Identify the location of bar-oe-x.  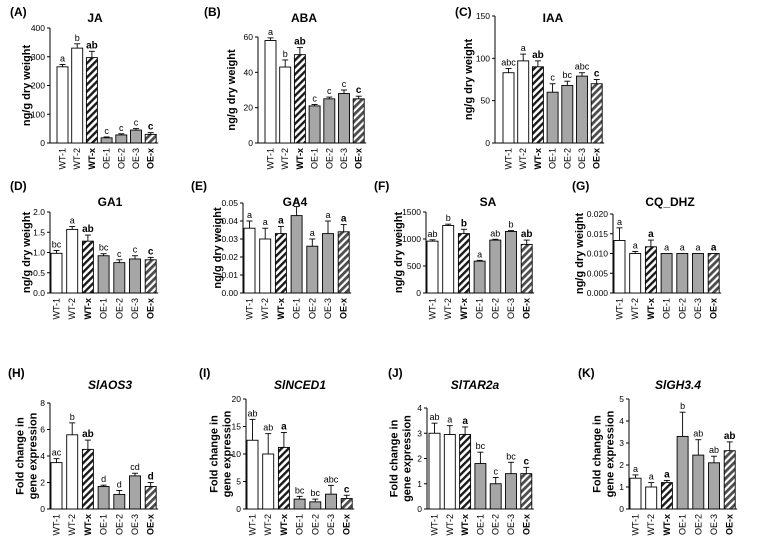
(596, 113).